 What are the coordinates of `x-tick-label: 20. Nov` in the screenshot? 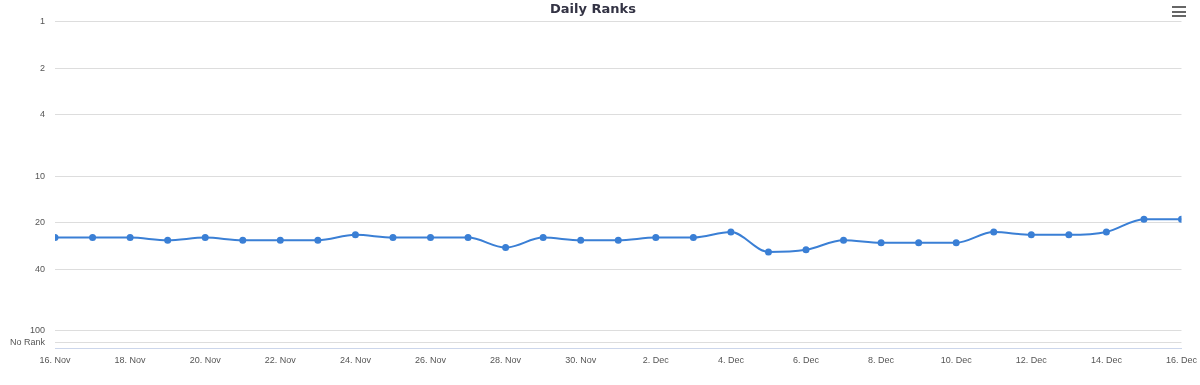 It's located at (205, 360).